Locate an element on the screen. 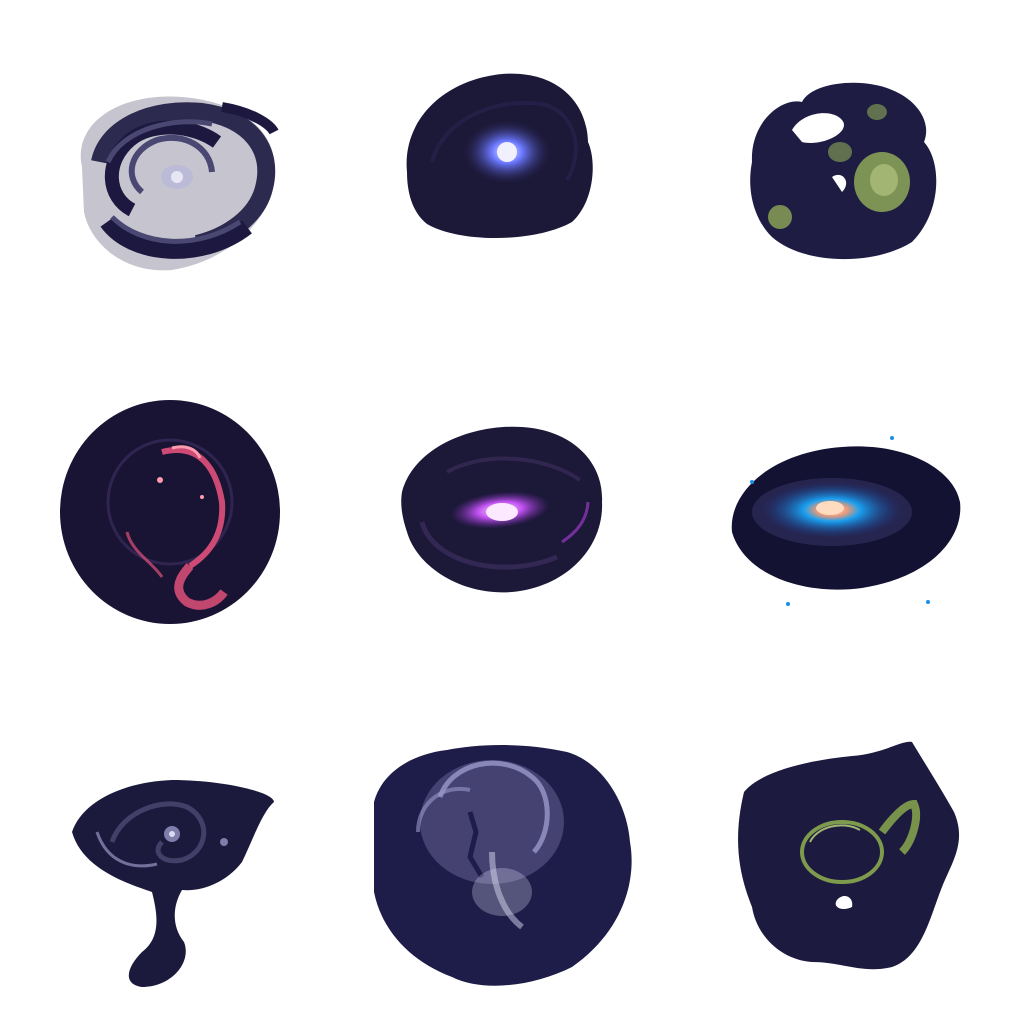 The image size is (1024, 1024). nebula-red-filaments-graphic is located at coordinates (170, 512).